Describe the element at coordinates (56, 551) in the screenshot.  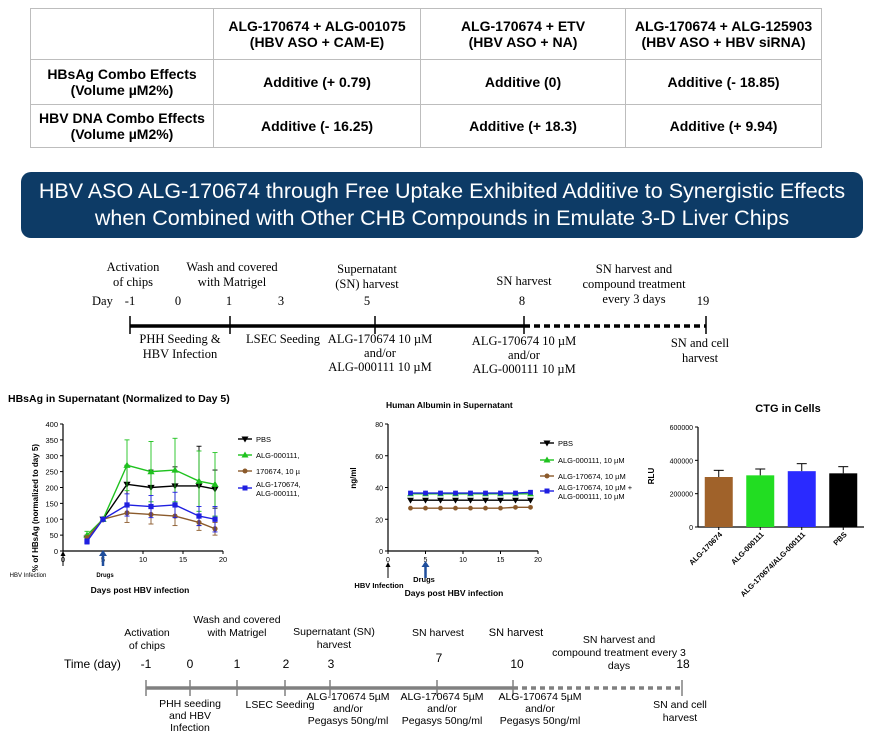
I see `y-tick-label: 0` at that location.